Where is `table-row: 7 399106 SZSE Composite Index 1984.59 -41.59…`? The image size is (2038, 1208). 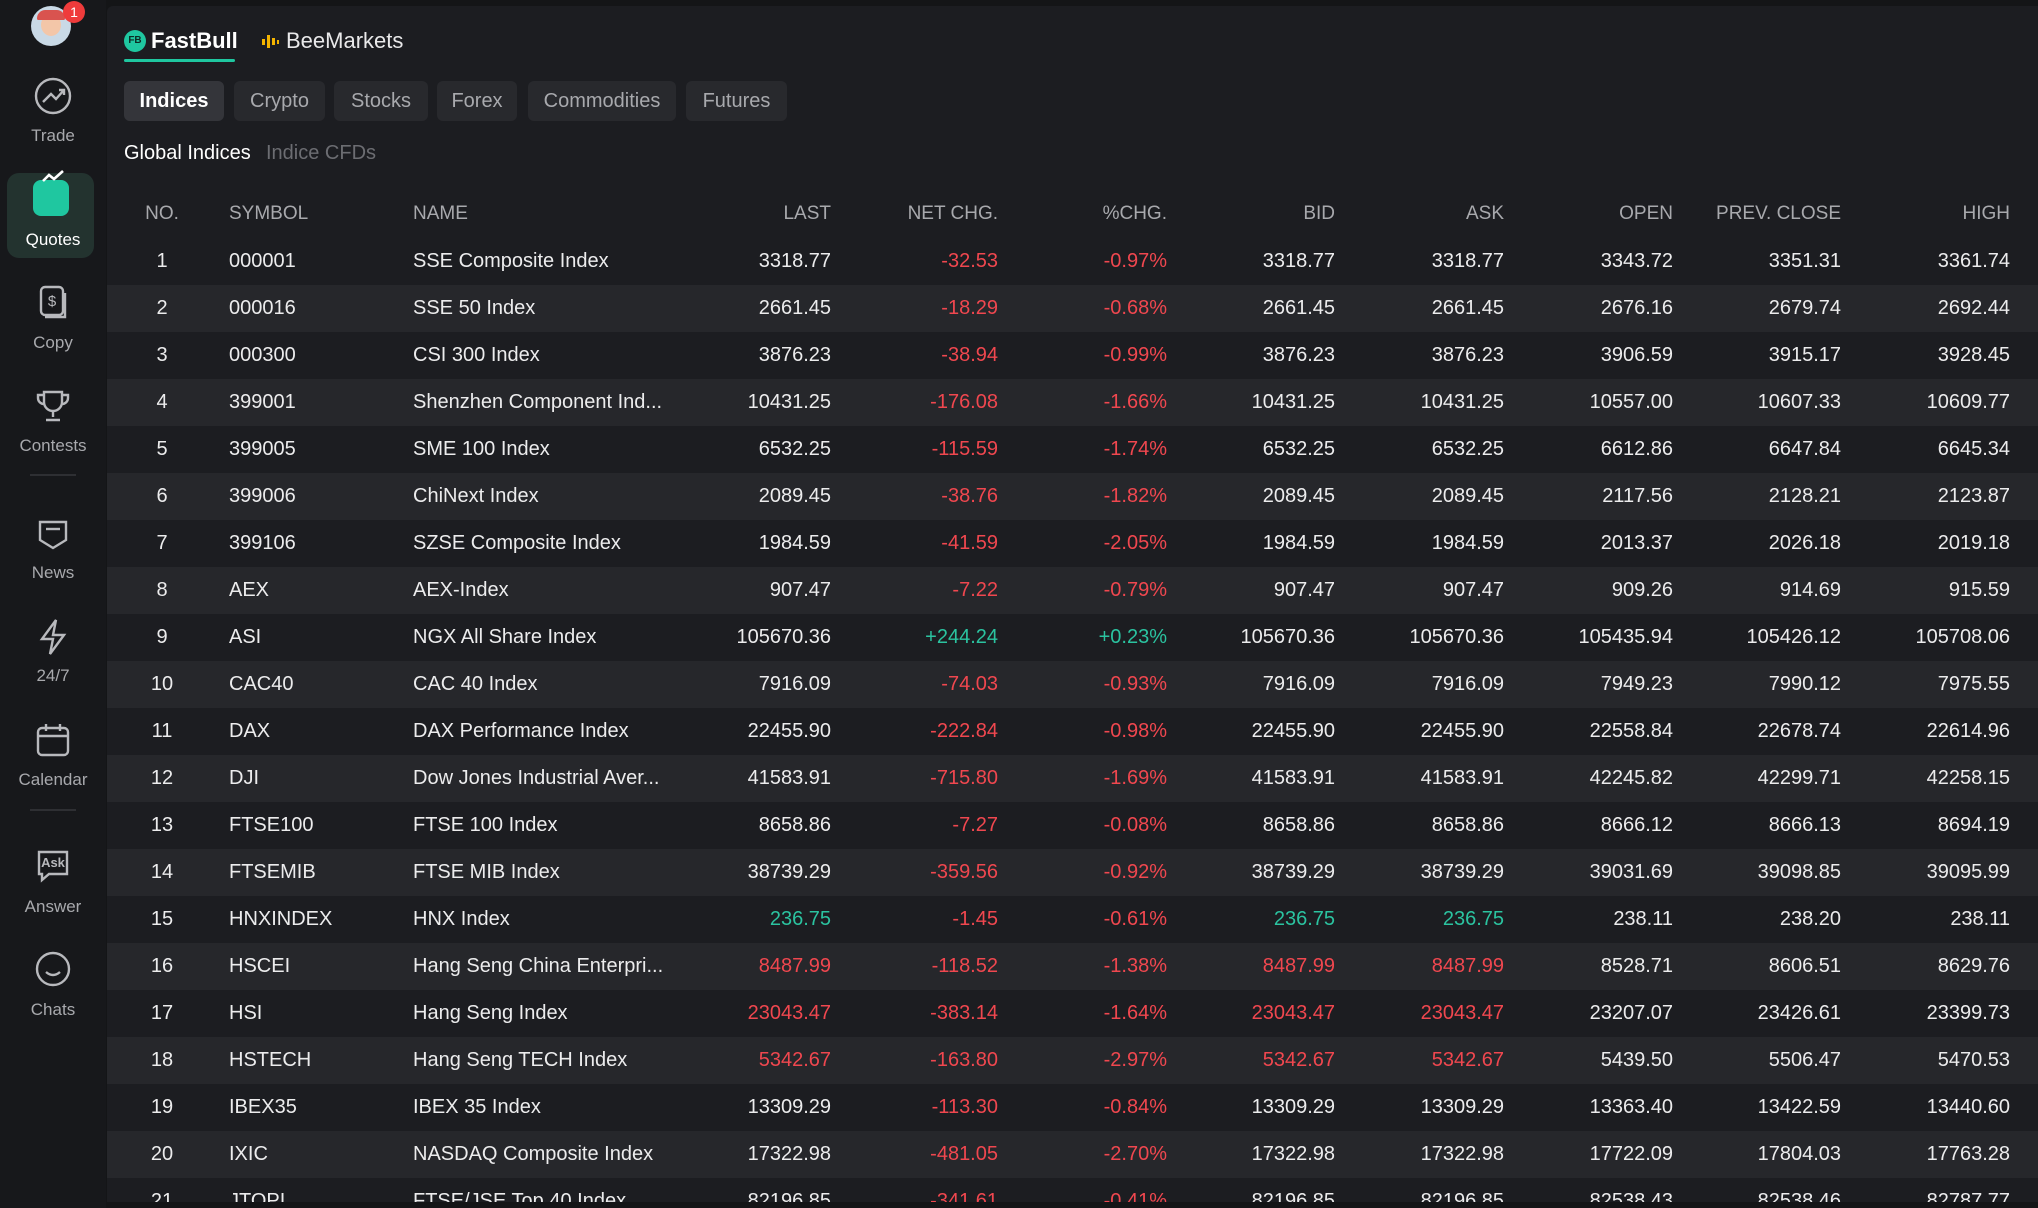 table-row: 7 399106 SZSE Composite Index 1984.59 -41.59… is located at coordinates (1072, 543).